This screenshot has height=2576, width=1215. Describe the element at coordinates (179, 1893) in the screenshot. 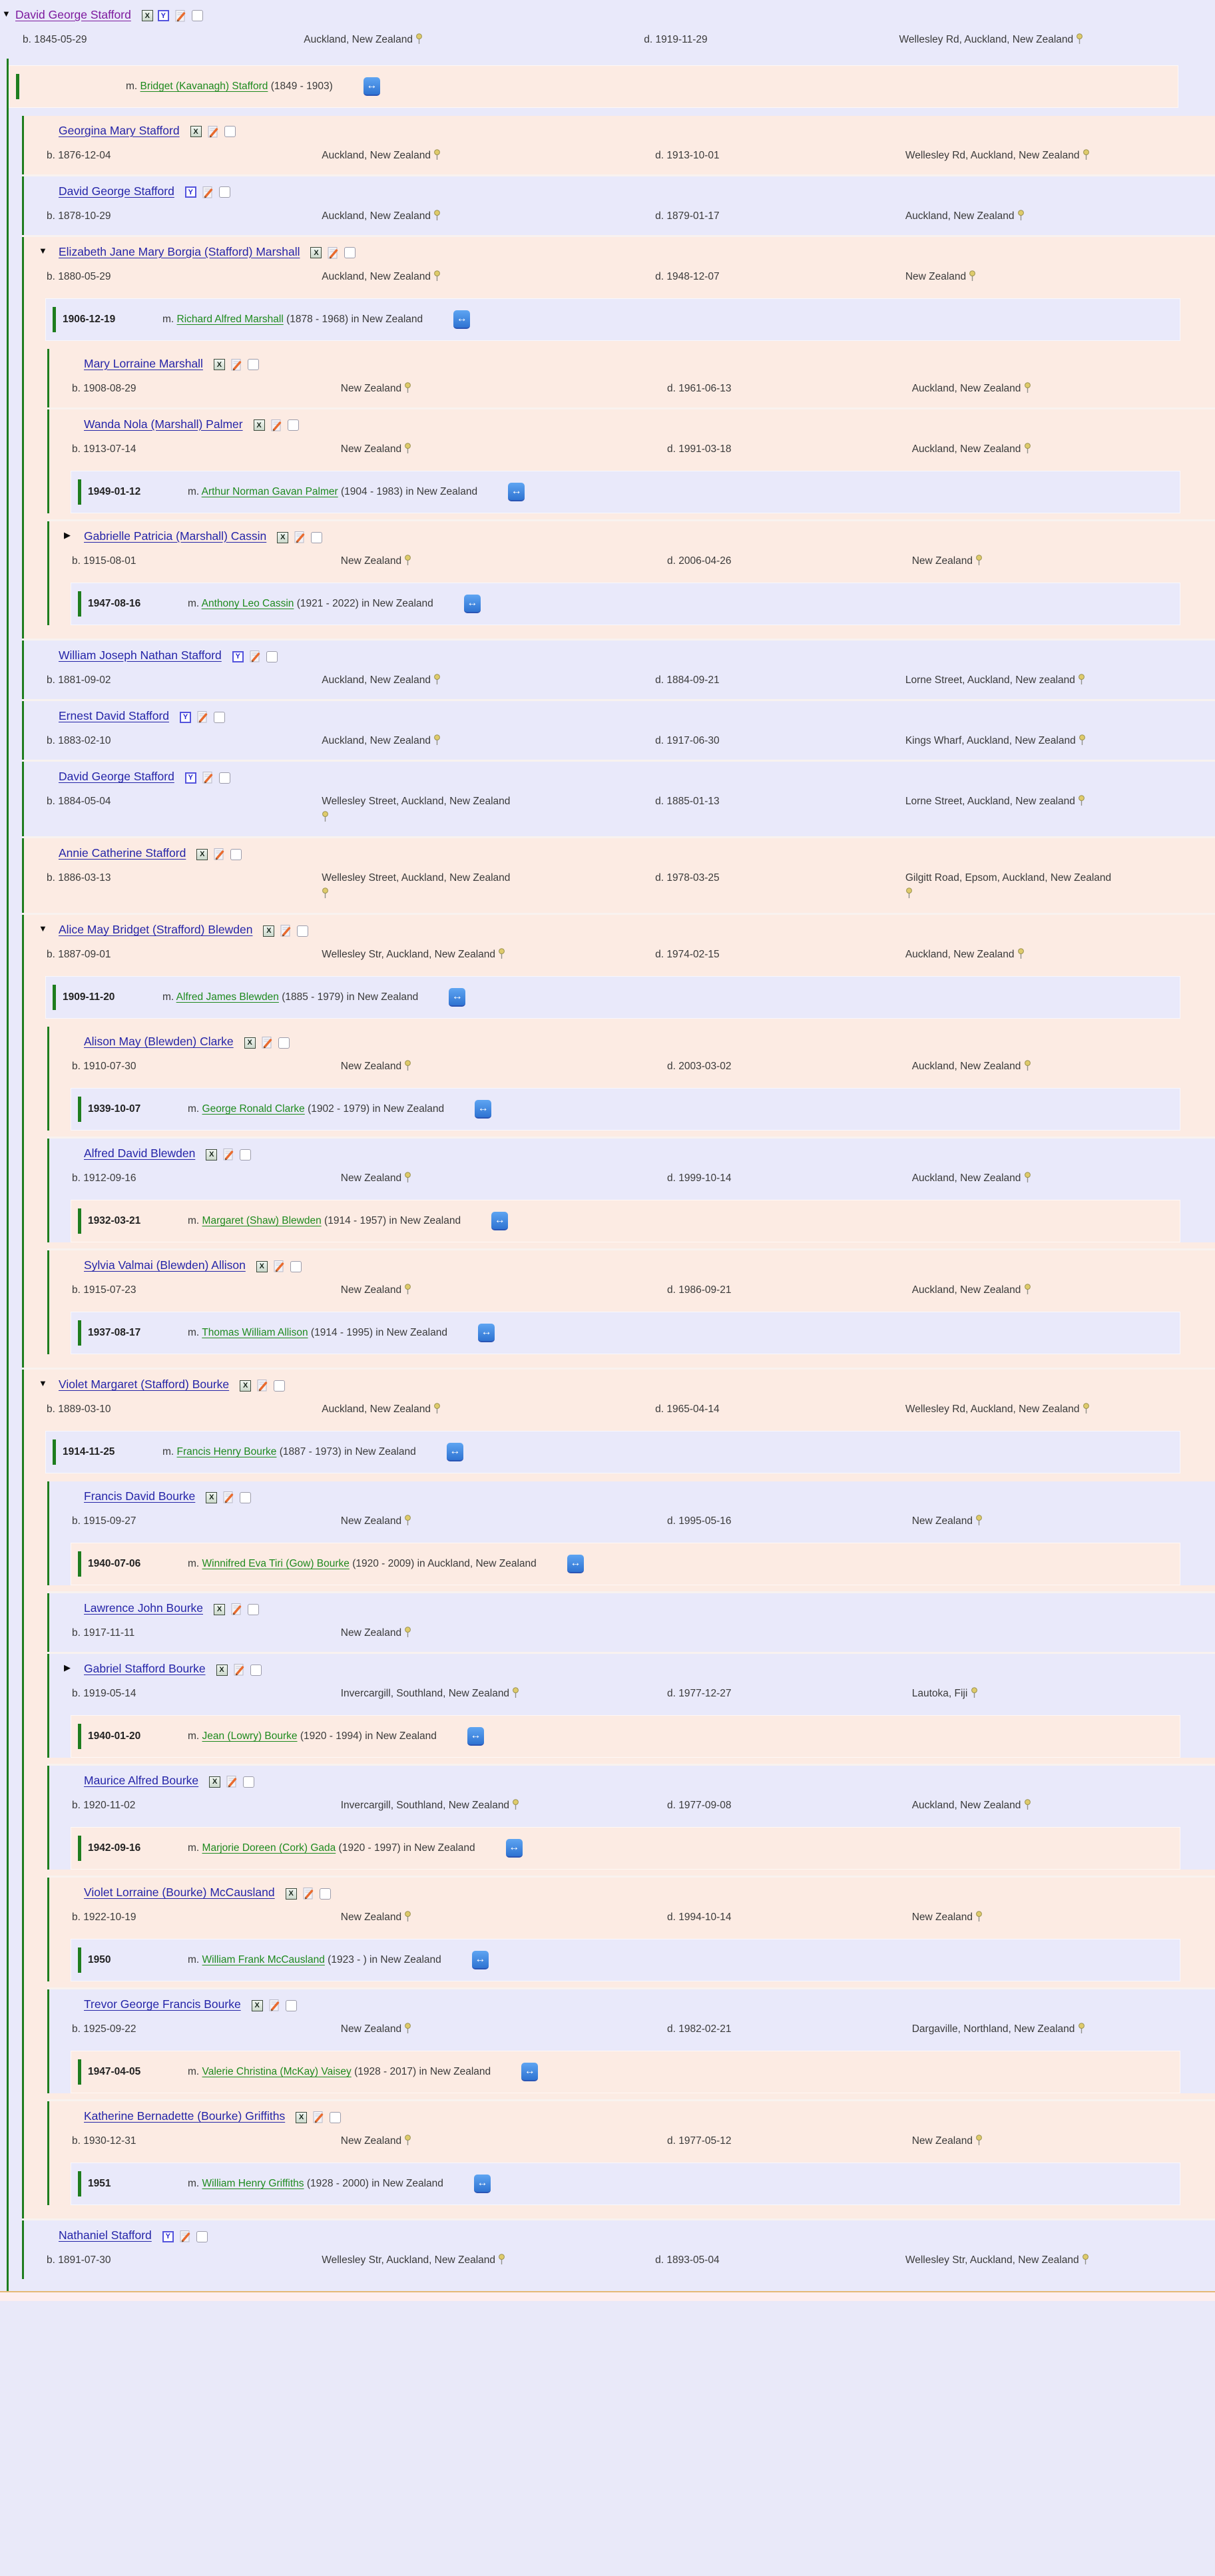

I see `person-name-link: Violet Lorraine (Bourke) McCausland` at that location.